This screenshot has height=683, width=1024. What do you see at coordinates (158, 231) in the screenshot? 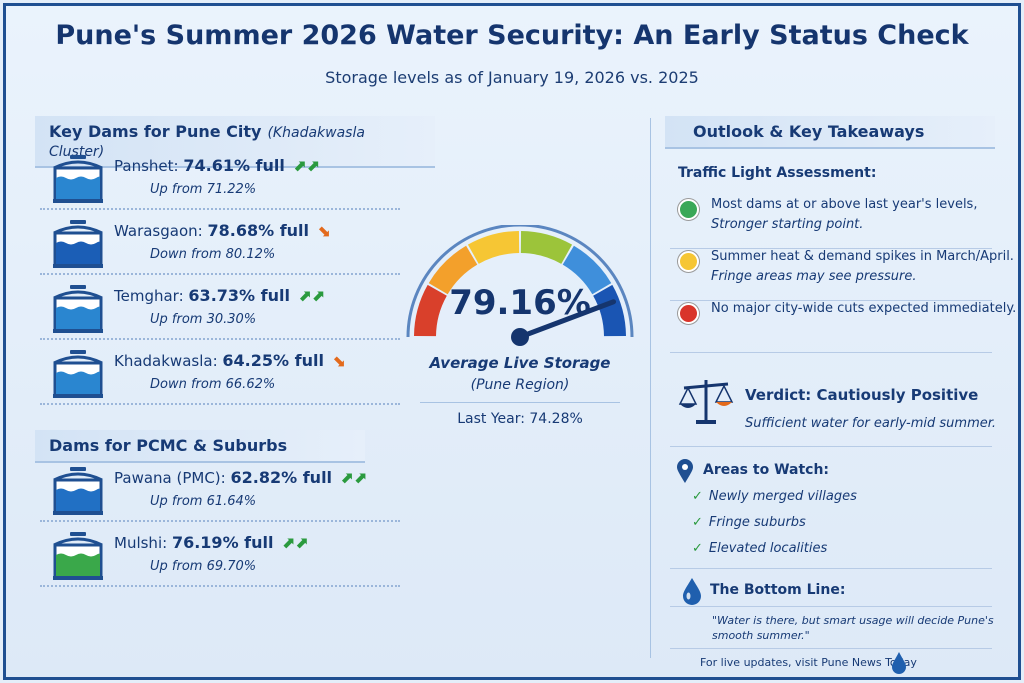
I see `dam-name: Warasgaon:` at bounding box center [158, 231].